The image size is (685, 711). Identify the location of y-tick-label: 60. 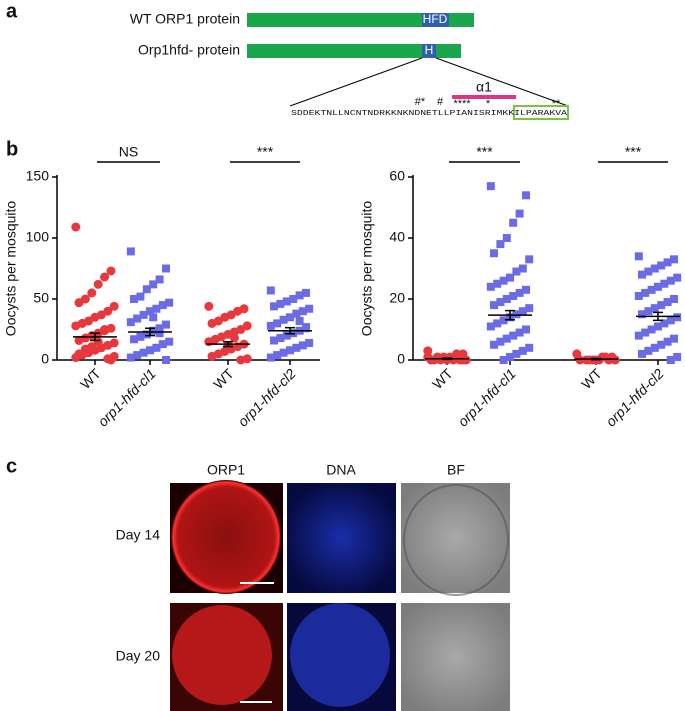
(397, 176).